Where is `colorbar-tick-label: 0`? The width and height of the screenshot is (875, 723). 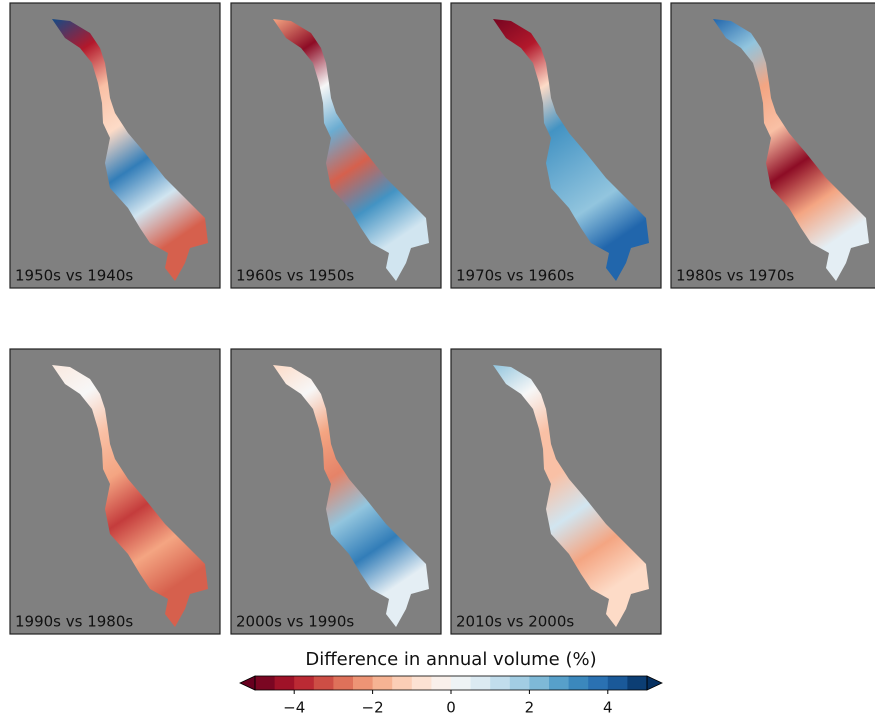
colorbar-tick-label: 0 is located at coordinates (451, 708).